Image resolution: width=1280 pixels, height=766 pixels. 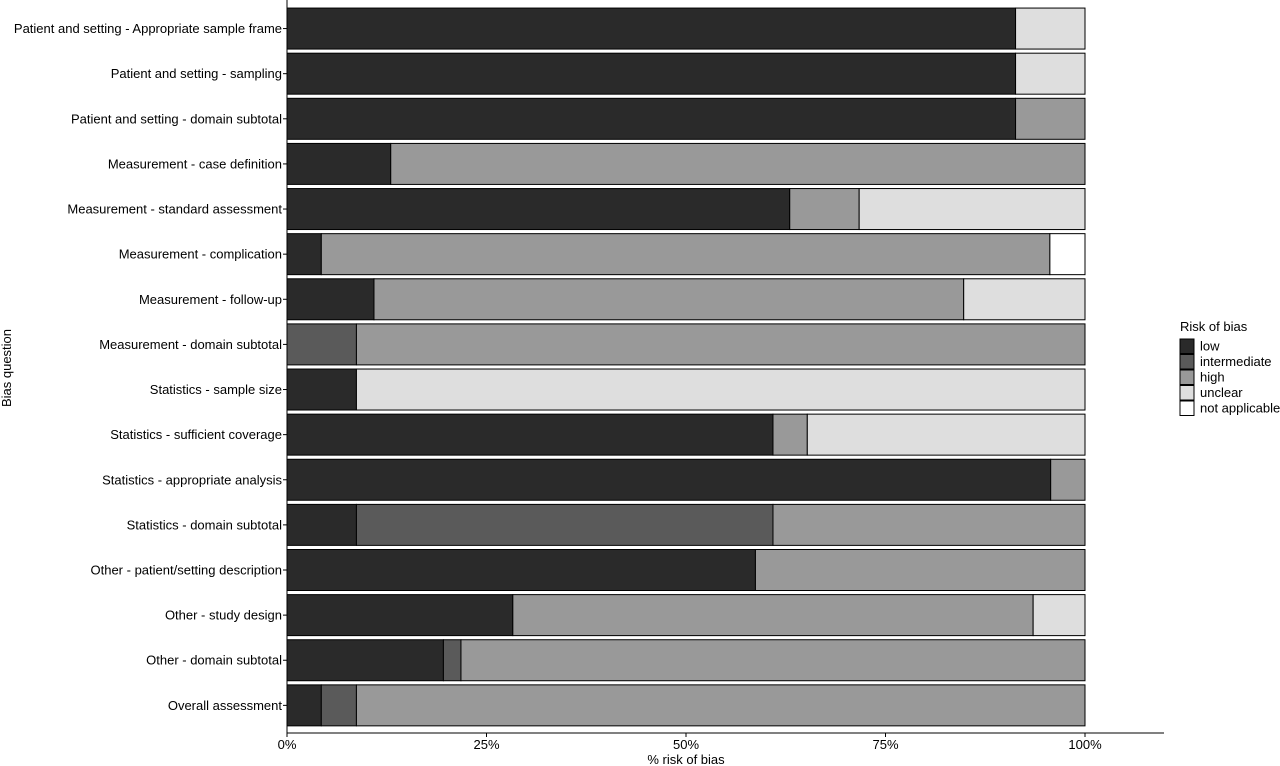 What do you see at coordinates (686, 744) in the screenshot?
I see `x-tick-label: 50%` at bounding box center [686, 744].